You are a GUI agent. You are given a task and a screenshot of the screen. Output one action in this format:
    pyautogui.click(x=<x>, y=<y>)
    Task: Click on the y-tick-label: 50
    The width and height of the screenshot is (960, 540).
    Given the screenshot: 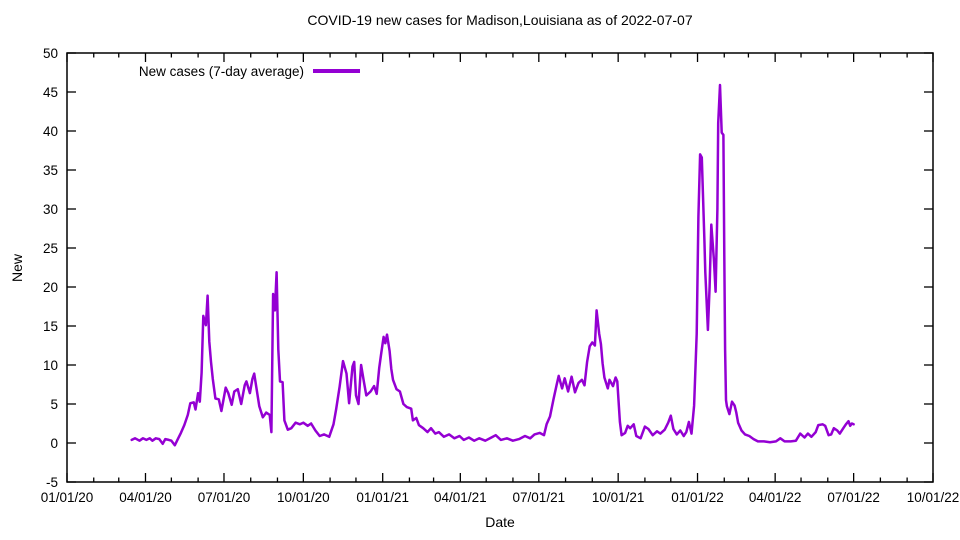 What is the action you would take?
    pyautogui.click(x=50, y=53)
    